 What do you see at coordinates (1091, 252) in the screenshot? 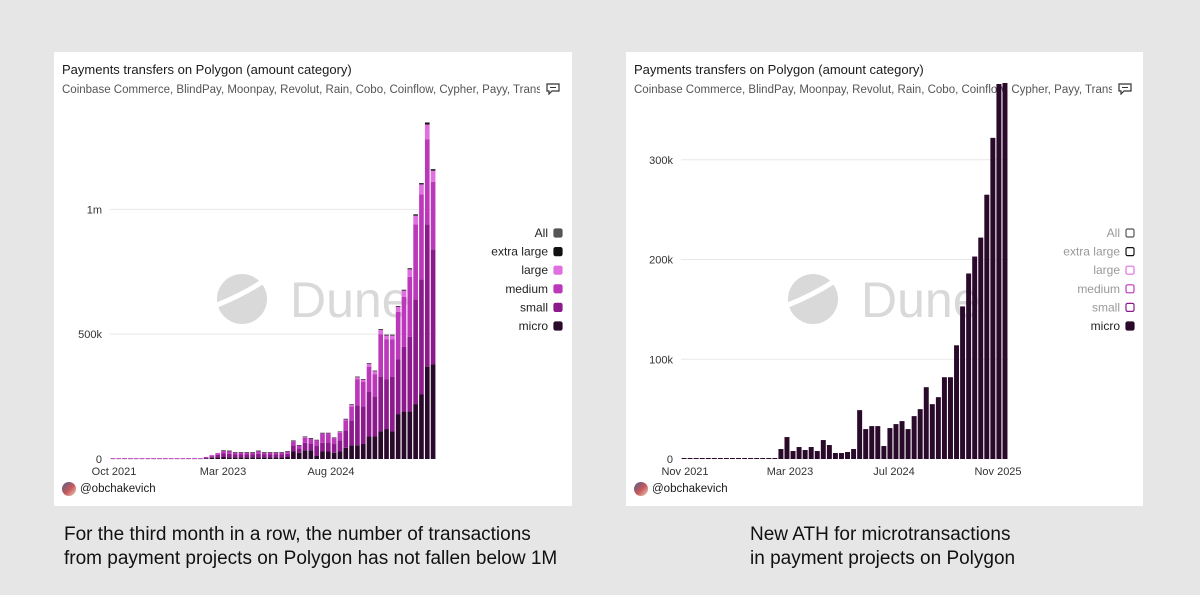
I see `legend-label: extra large` at bounding box center [1091, 252].